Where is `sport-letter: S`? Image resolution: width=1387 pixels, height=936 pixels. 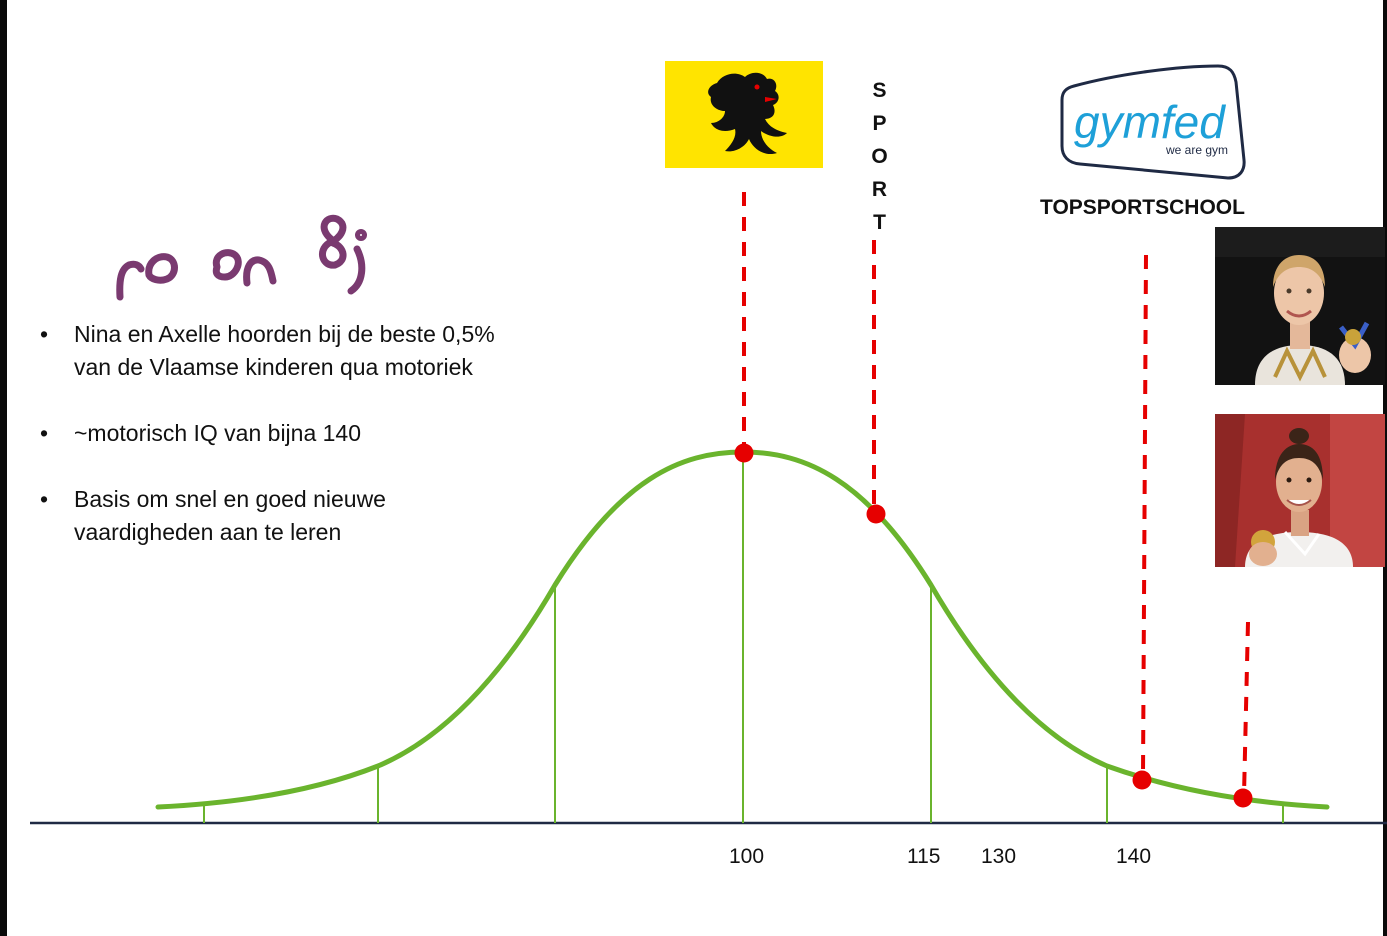
sport-letter: S is located at coordinates (880, 90).